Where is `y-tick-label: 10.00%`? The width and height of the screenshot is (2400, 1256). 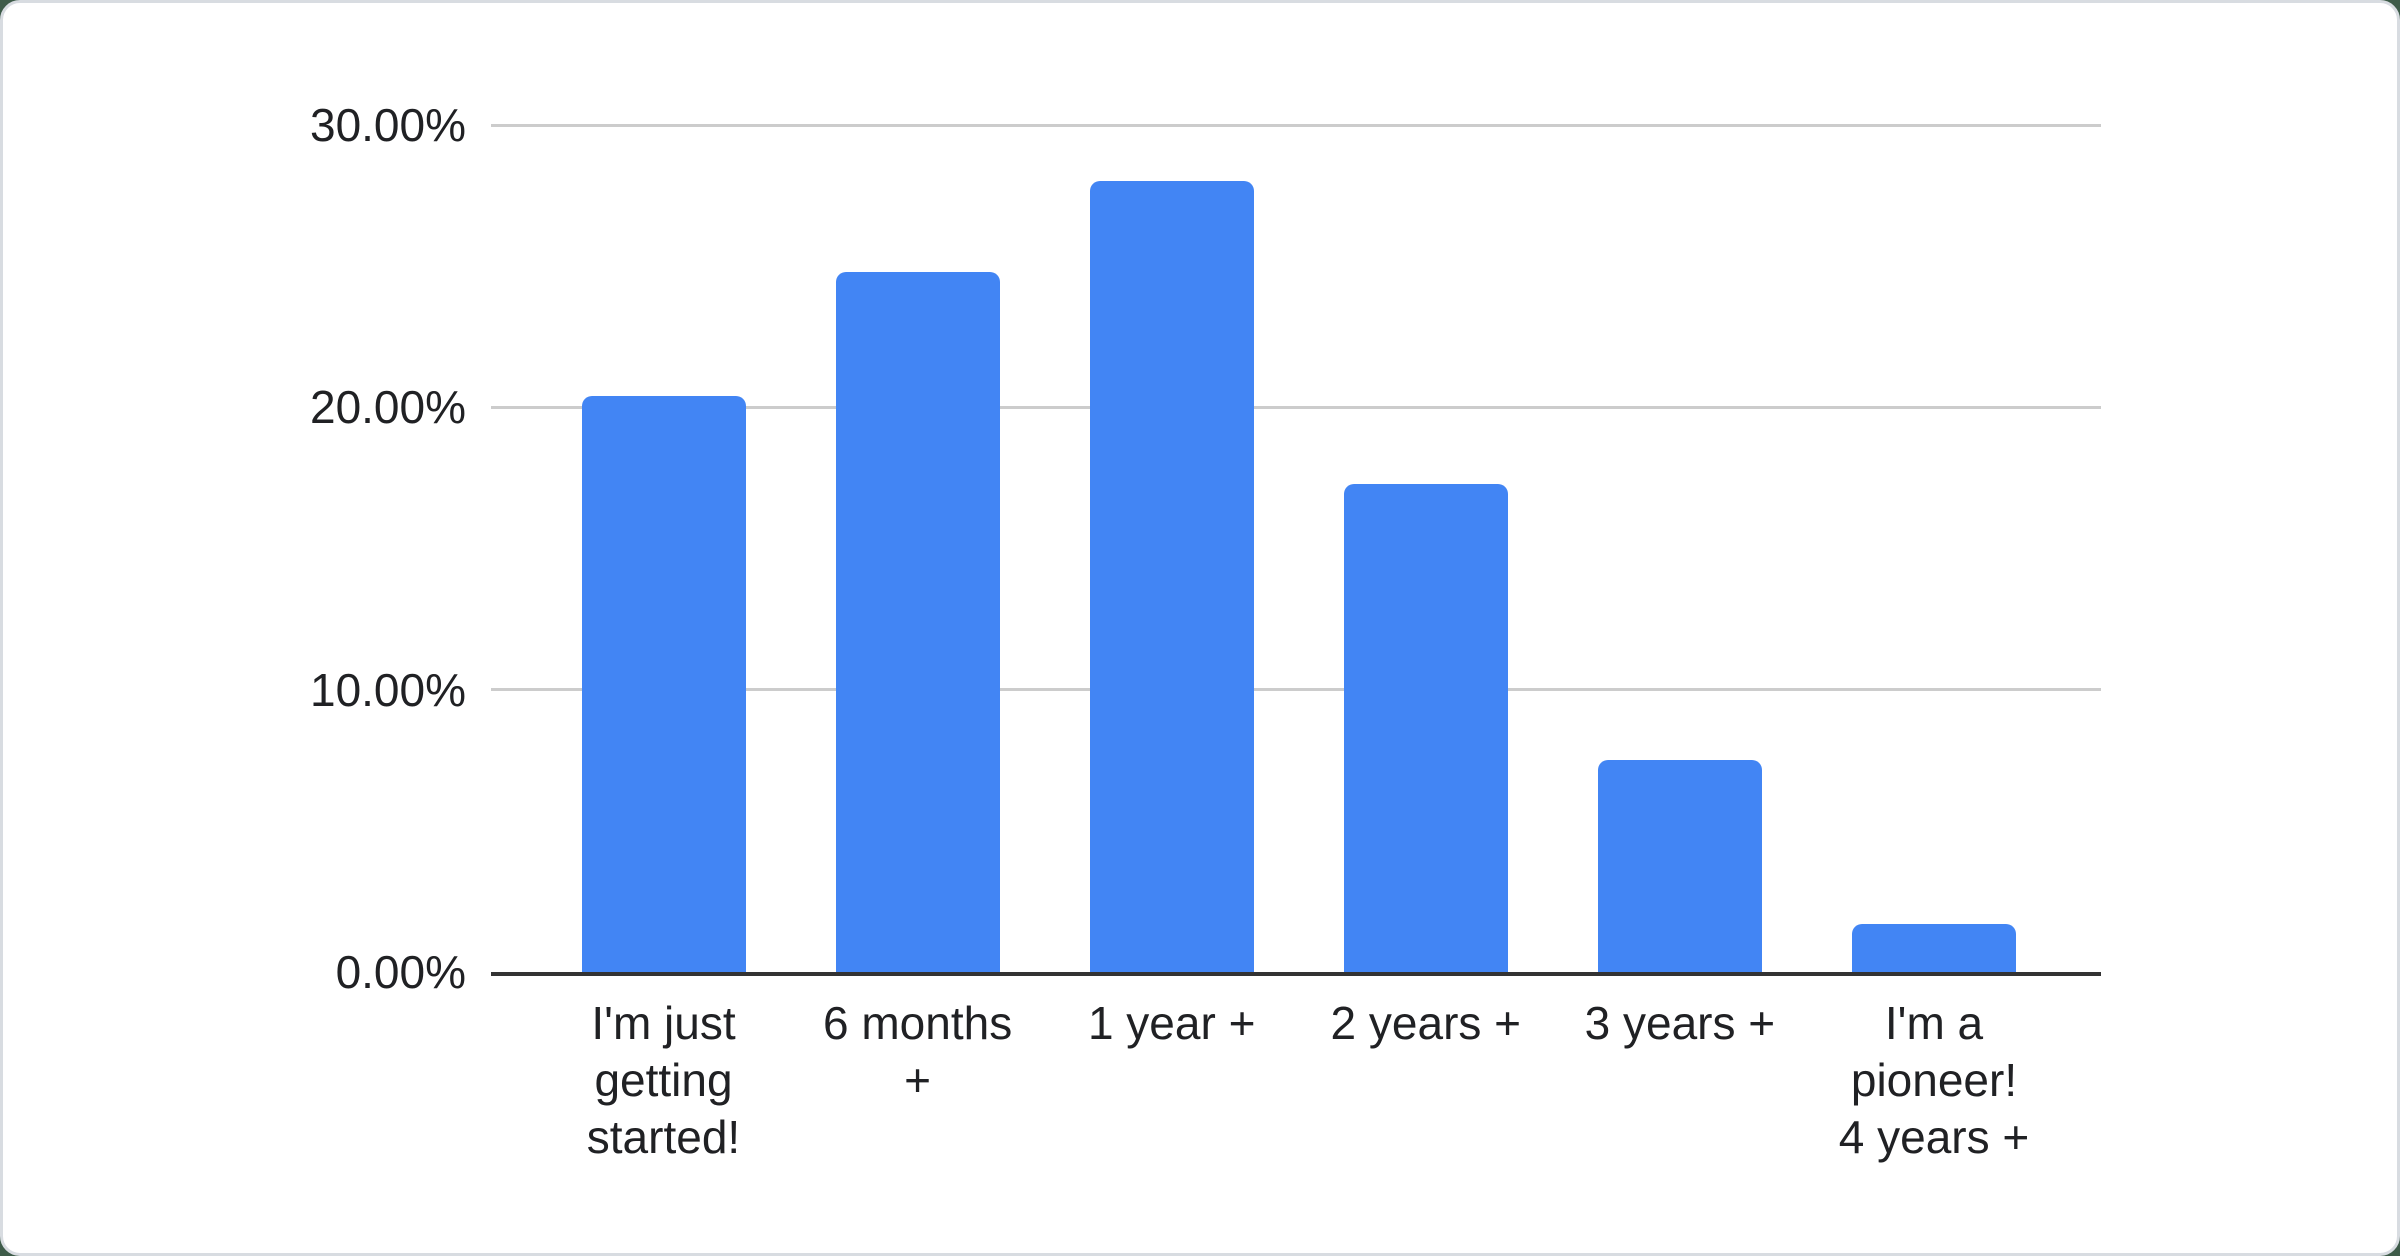
y-tick-label: 10.00% is located at coordinates (387, 689).